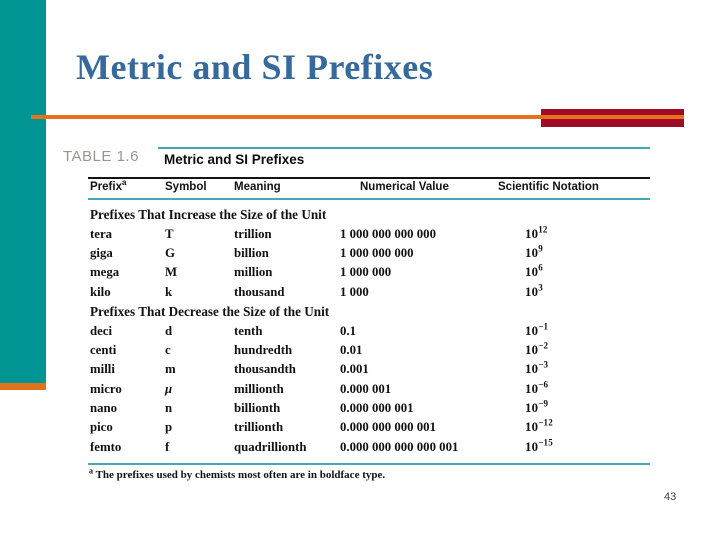  Describe the element at coordinates (167, 446) in the screenshot. I see `symbol-cell: f` at that location.